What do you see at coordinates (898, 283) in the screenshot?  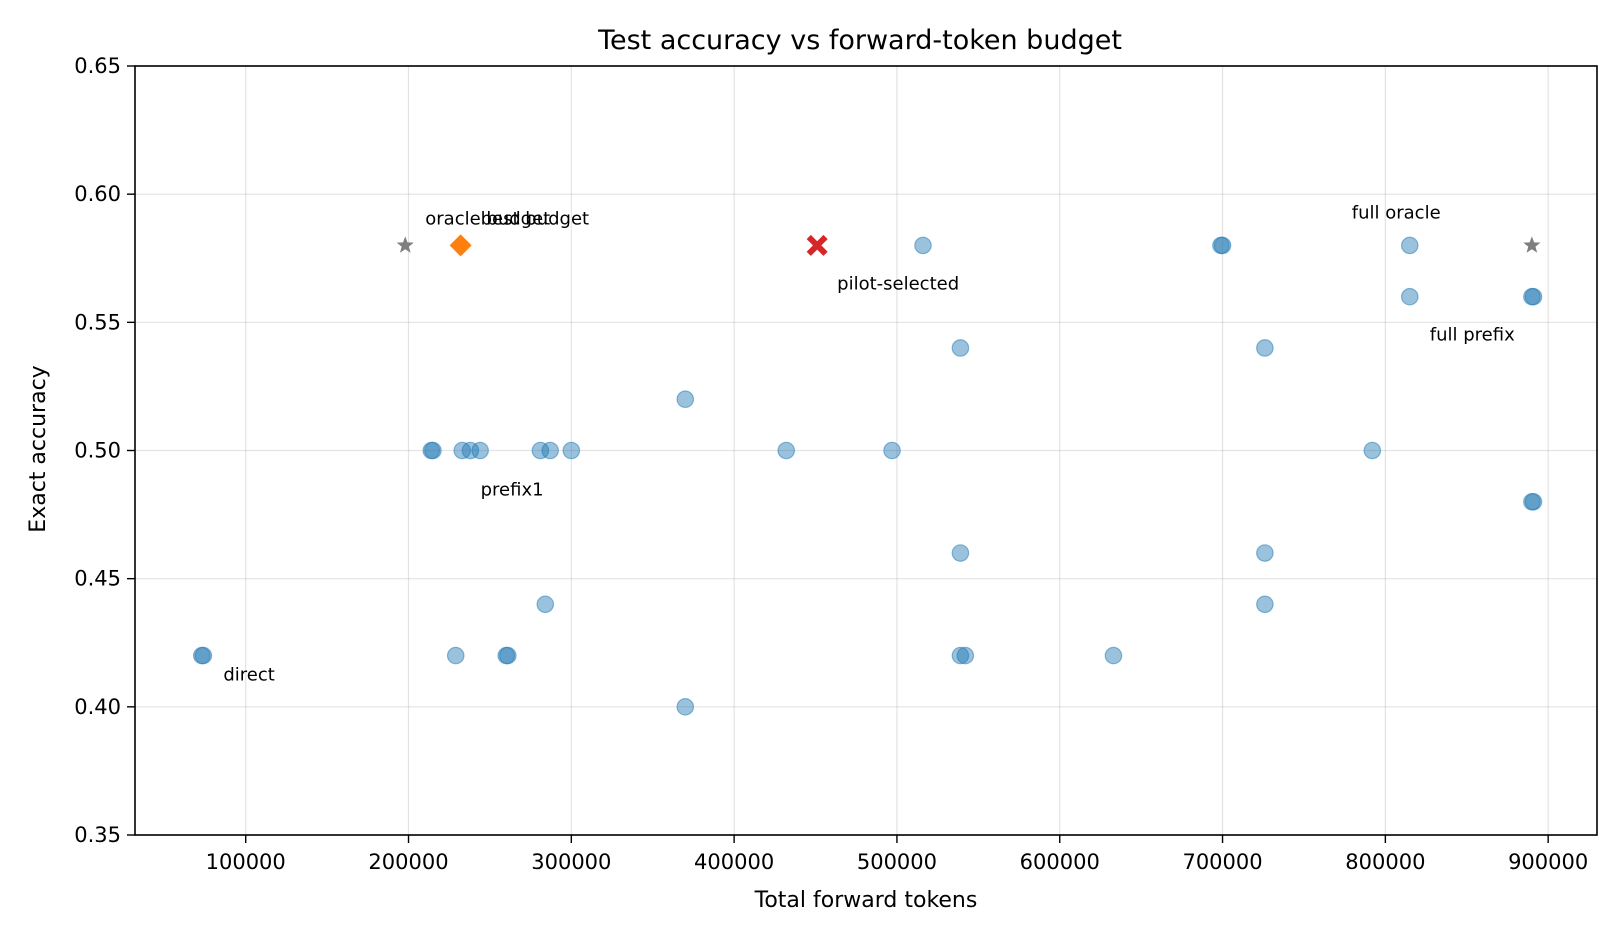 I see `annotation-label: pilot-selected` at bounding box center [898, 283].